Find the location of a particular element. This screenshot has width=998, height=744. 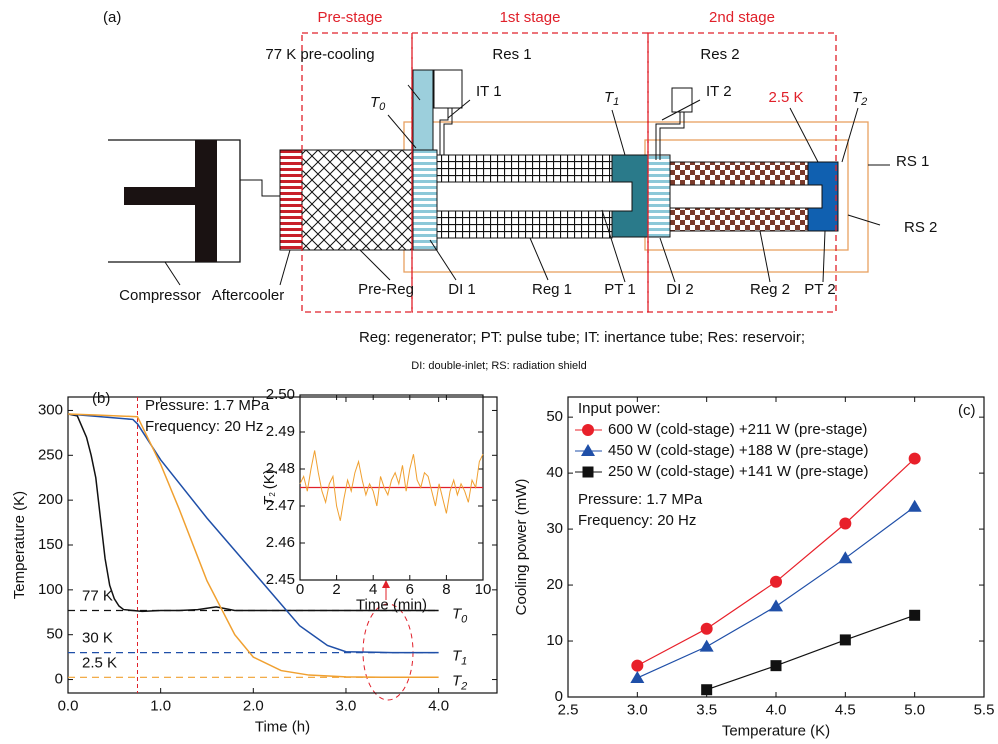

y-tick-label: 150 is located at coordinates (50, 544).